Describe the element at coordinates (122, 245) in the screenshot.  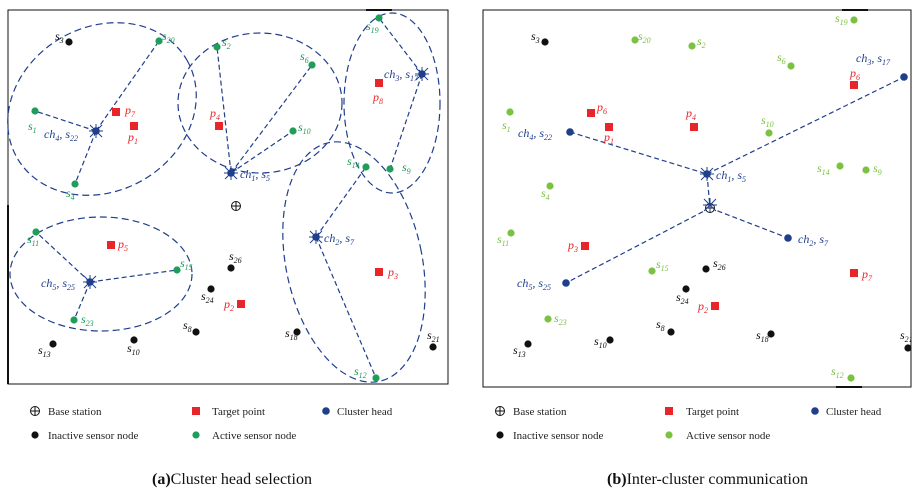
I see `label-p5-a: p5` at that location.